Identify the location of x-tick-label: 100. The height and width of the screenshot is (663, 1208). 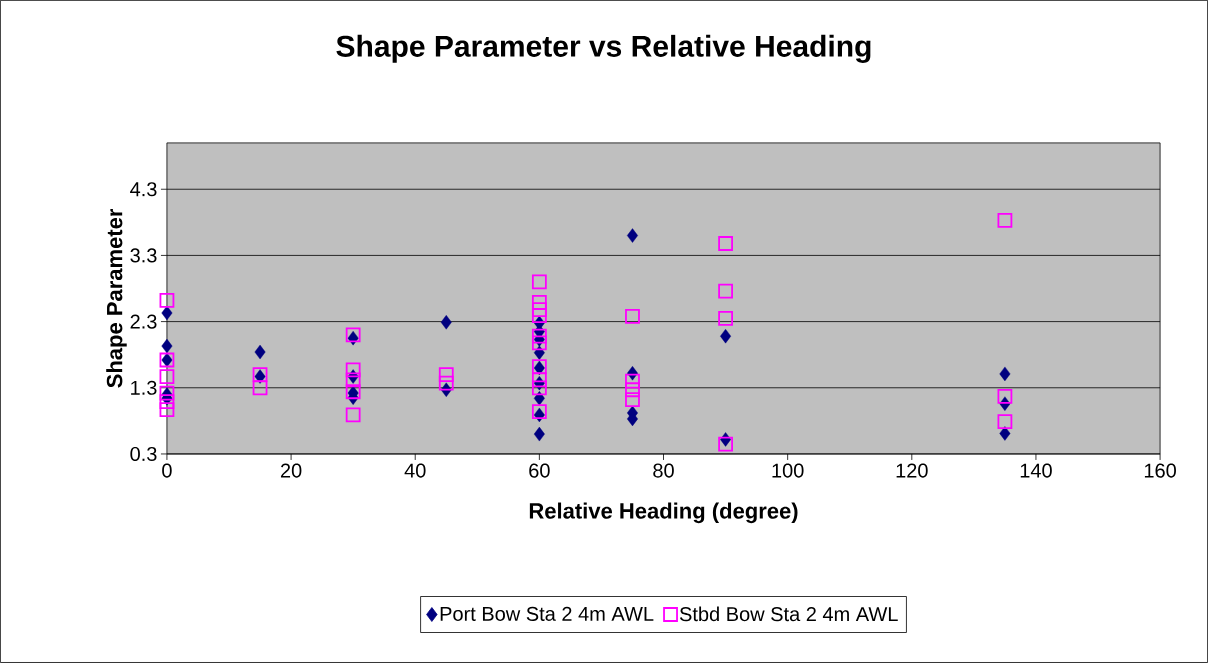
(788, 470).